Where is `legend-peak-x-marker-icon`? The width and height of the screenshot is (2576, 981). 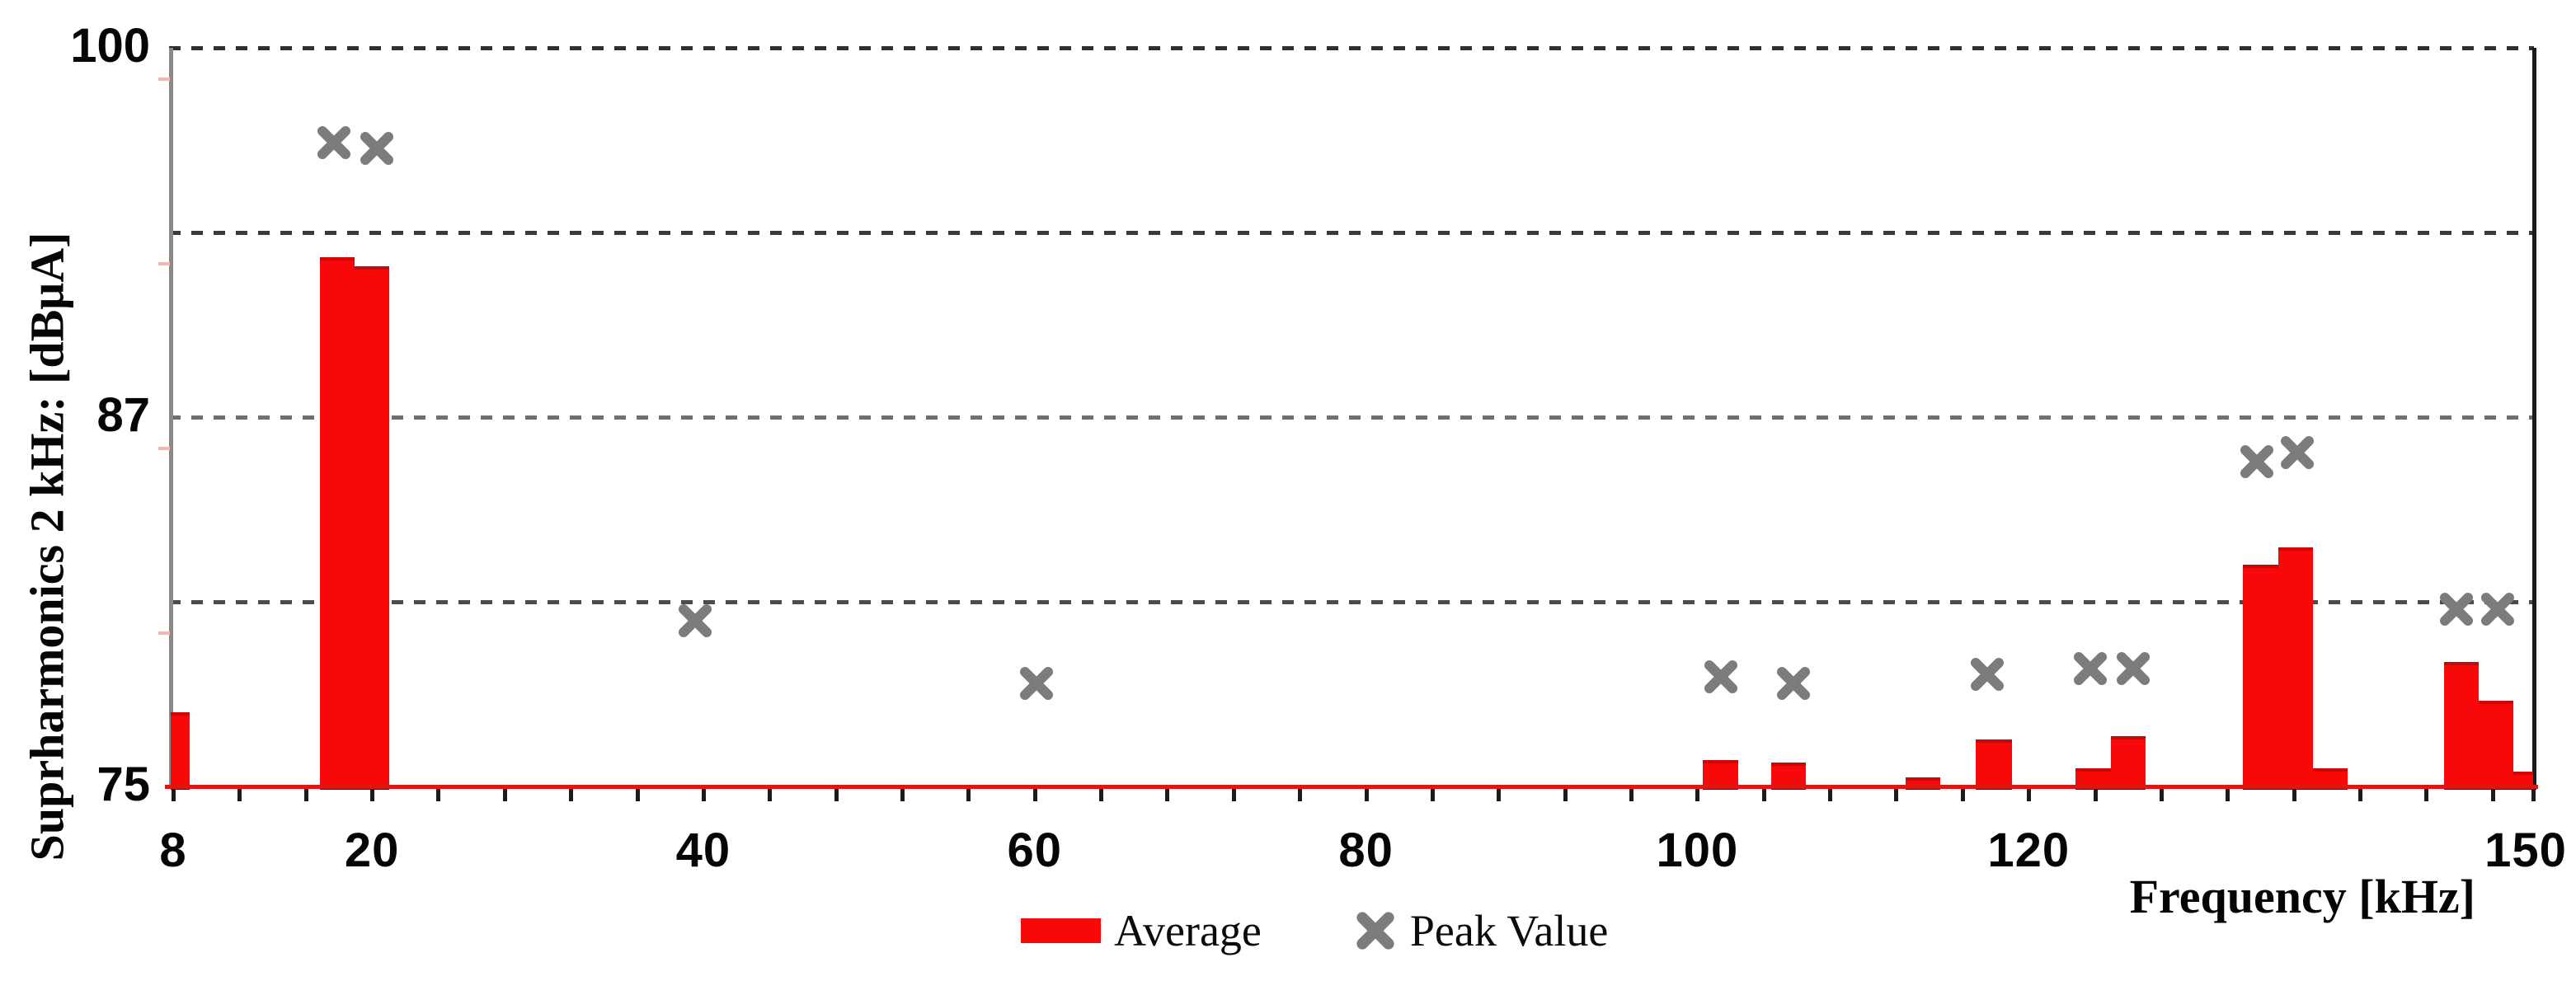 legend-peak-x-marker-icon is located at coordinates (1375, 931).